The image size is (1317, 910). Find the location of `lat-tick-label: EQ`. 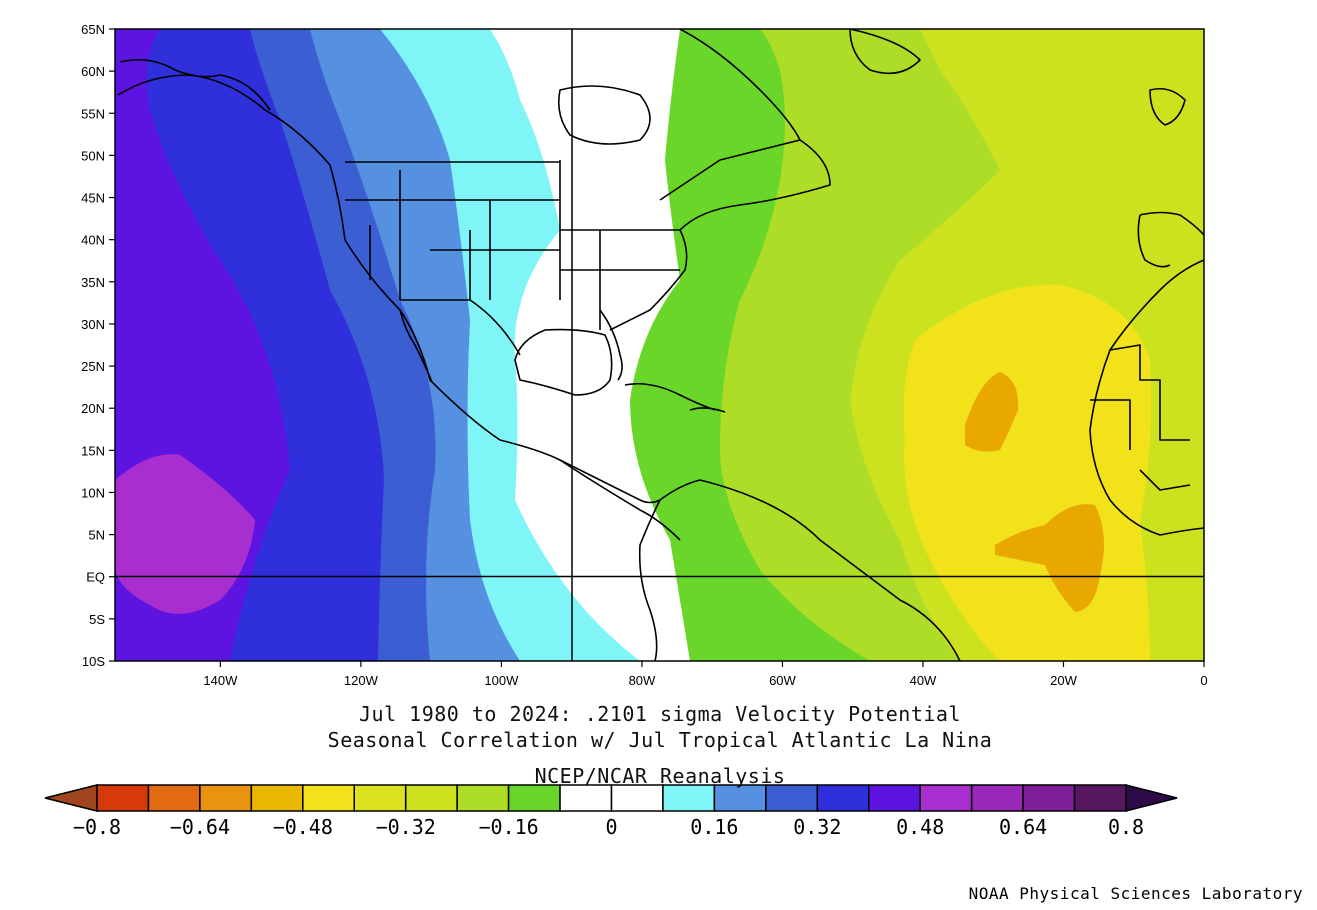

lat-tick-label: EQ is located at coordinates (95, 577).